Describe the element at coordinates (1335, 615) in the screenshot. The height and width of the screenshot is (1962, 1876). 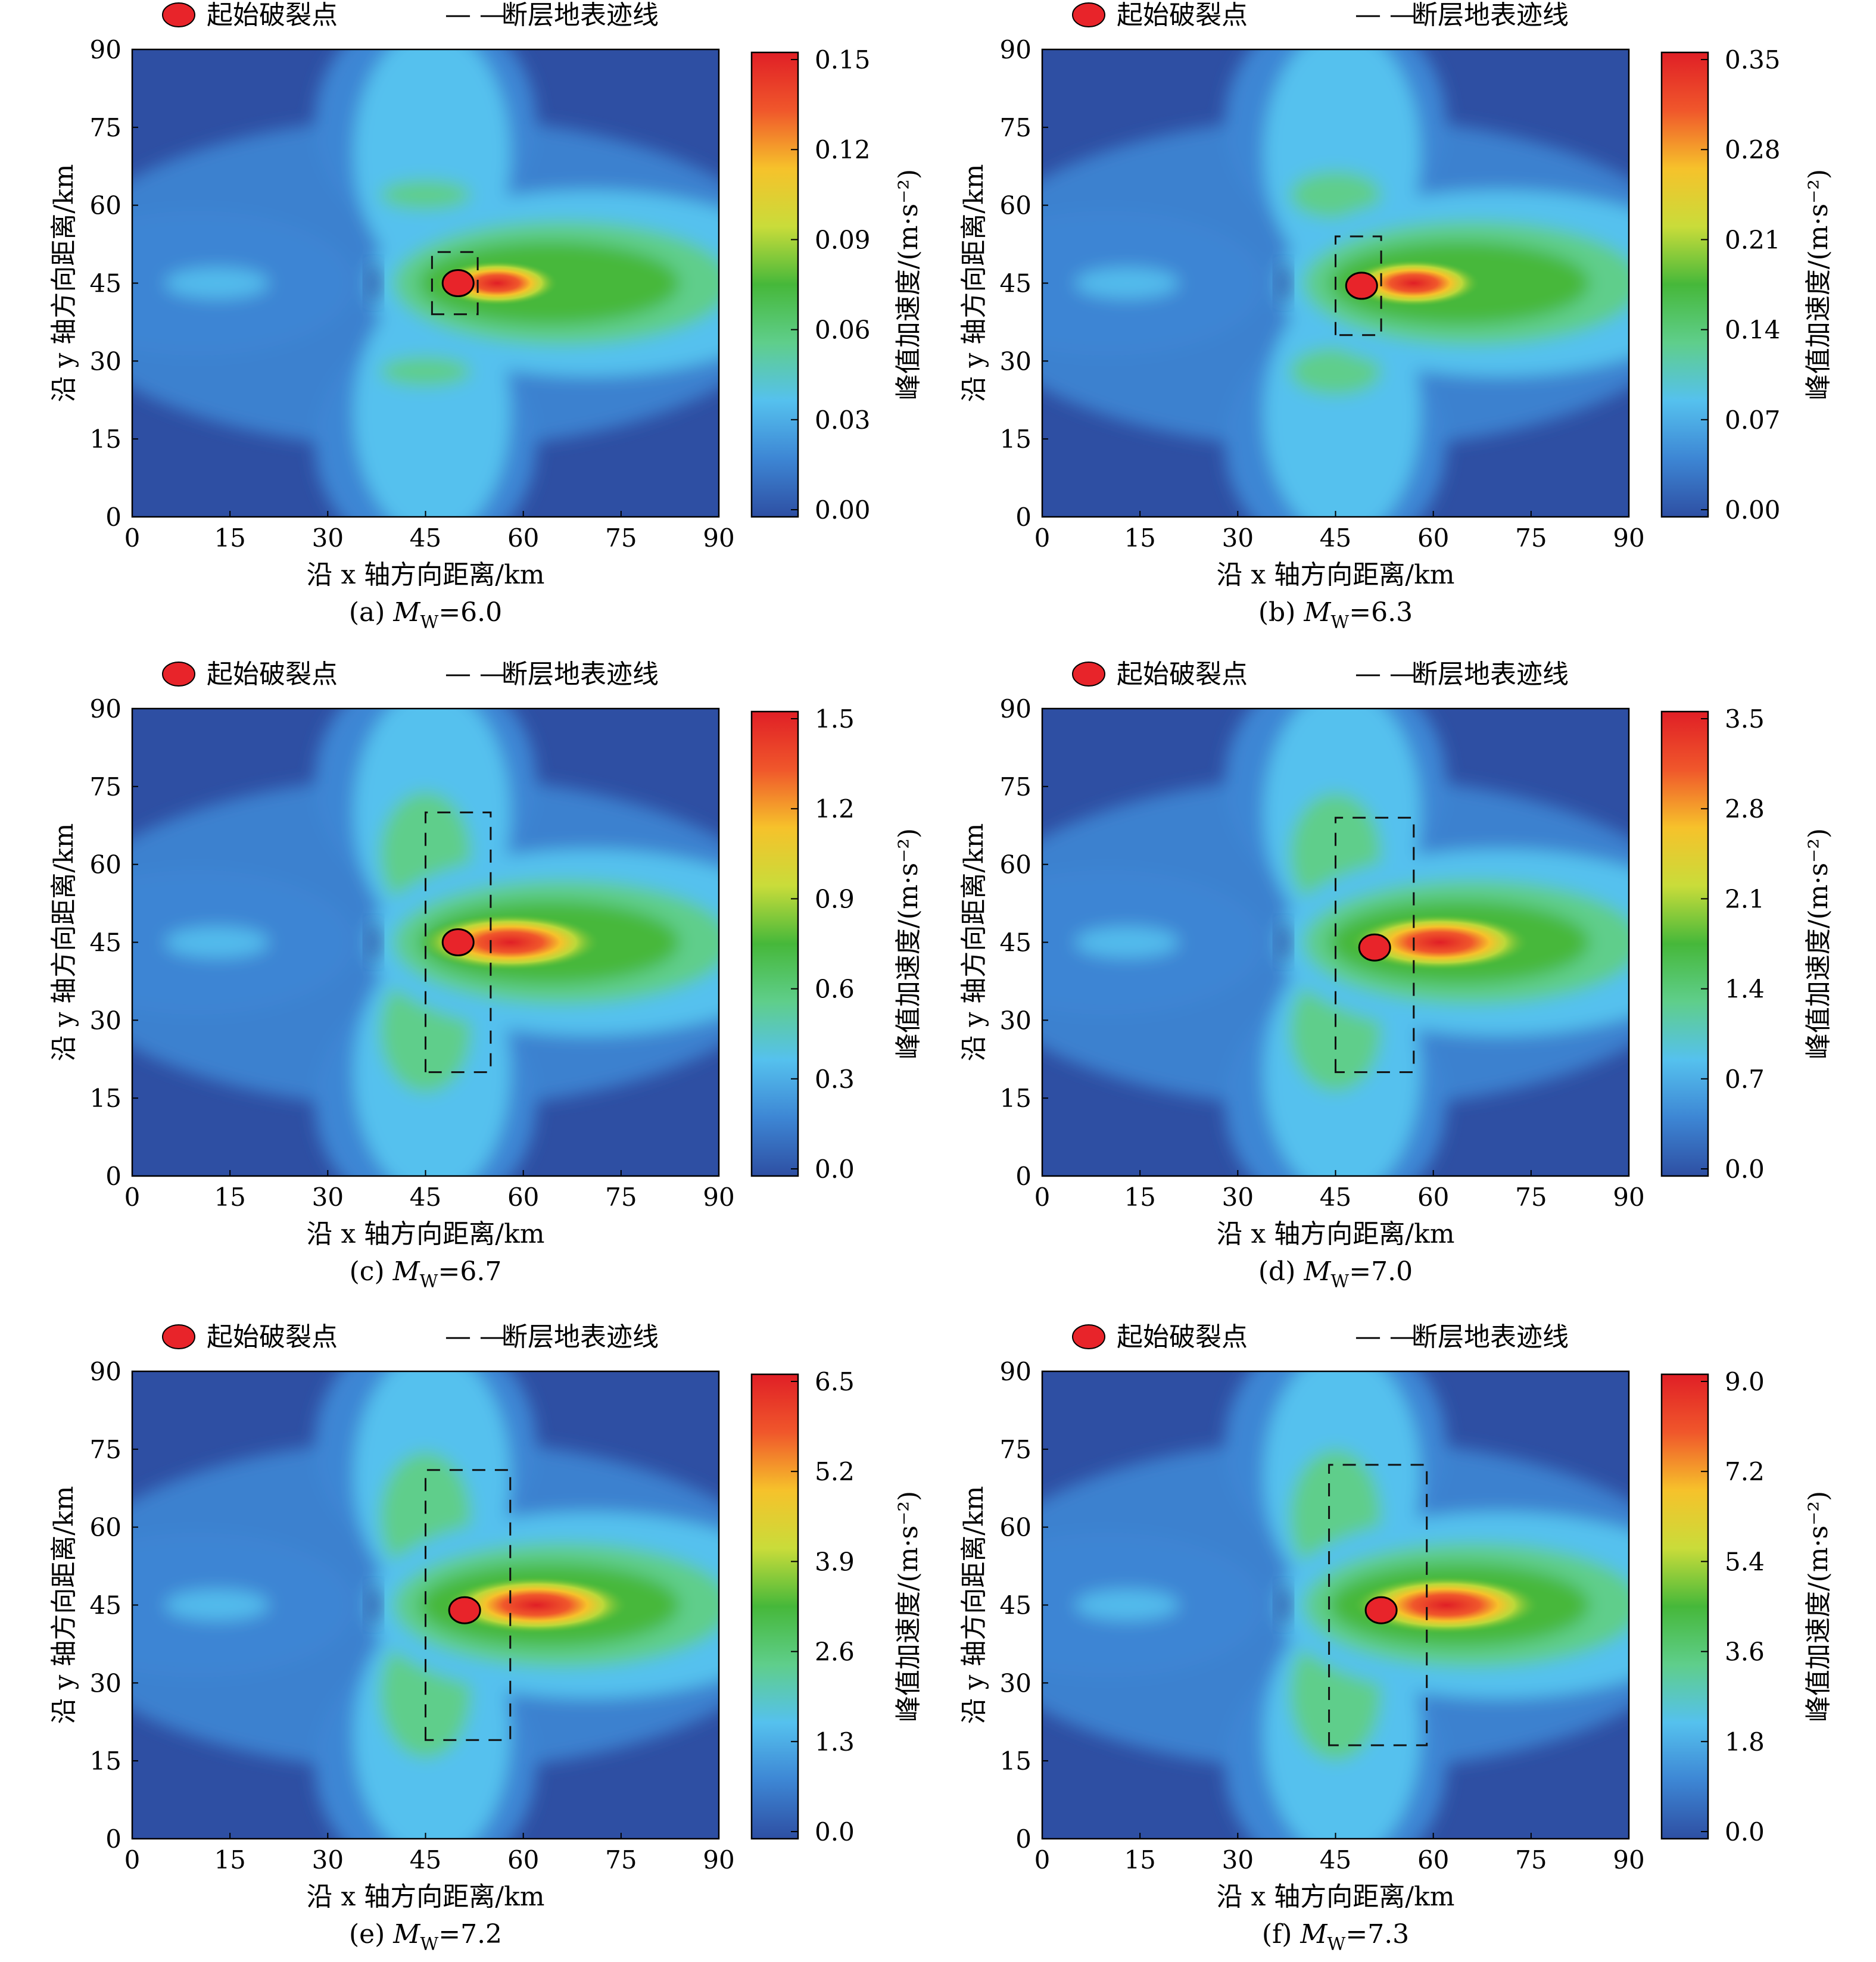
I see `panel-caption: (b) MW=6.3` at that location.